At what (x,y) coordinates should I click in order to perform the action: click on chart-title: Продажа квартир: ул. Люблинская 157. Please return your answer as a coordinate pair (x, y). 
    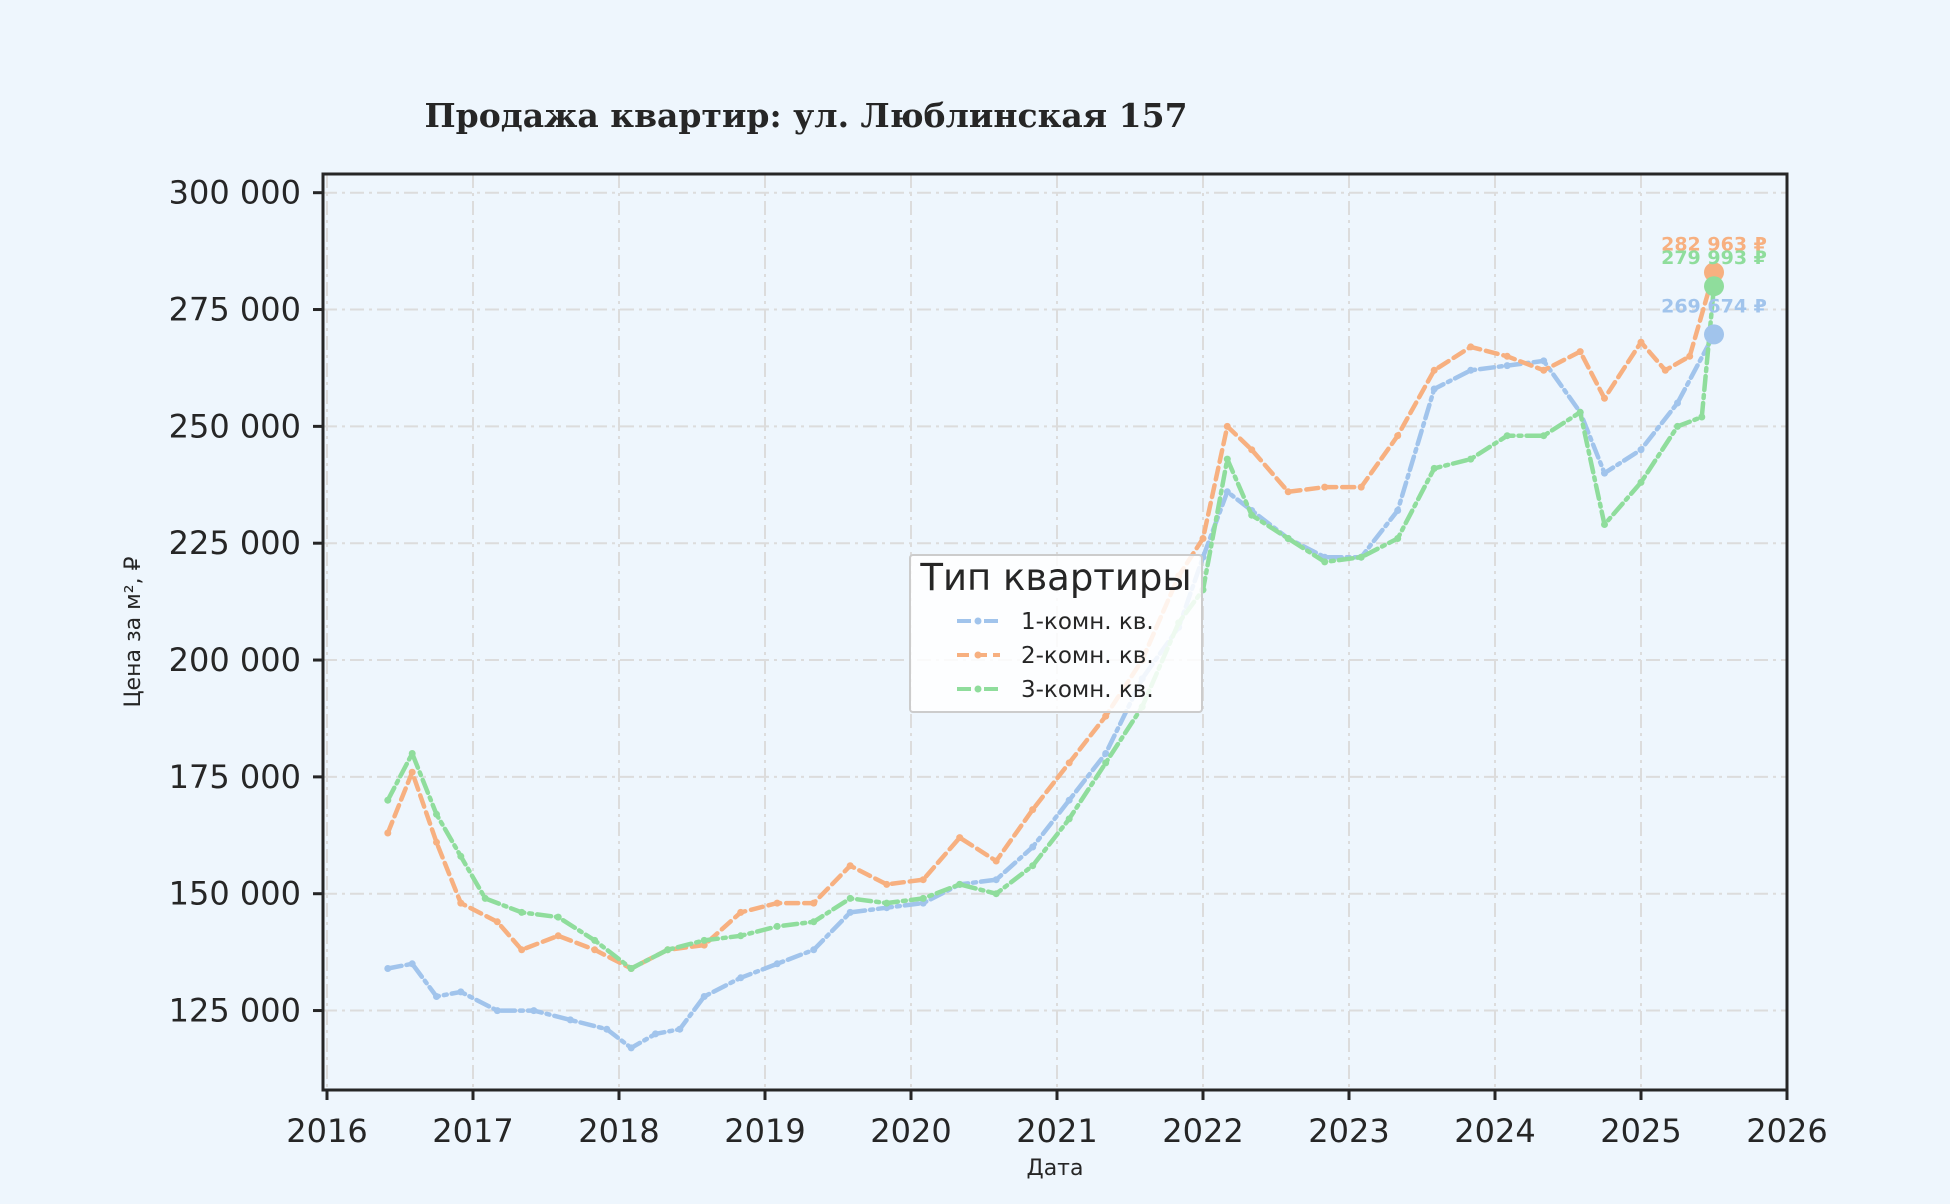
    Looking at the image, I should click on (805, 115).